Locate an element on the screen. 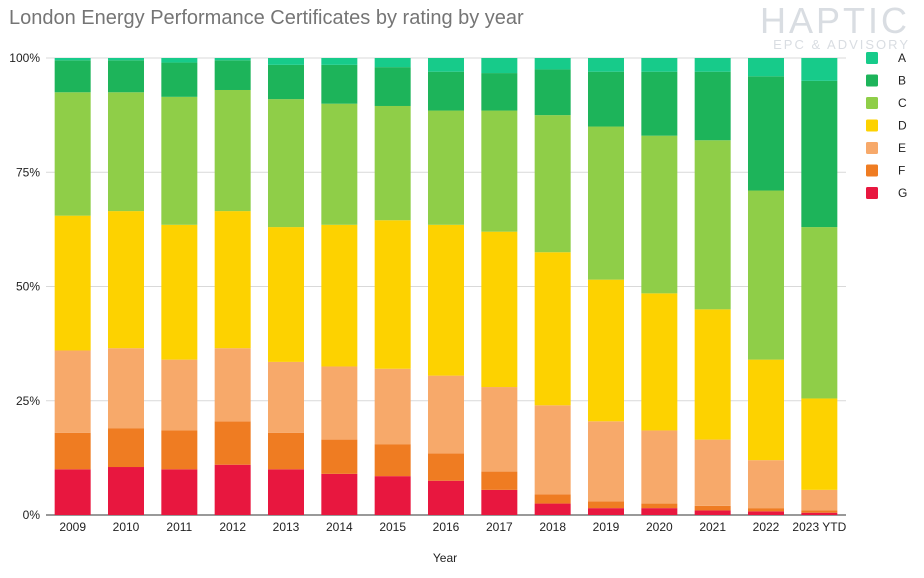 This screenshot has width=924, height=578. bar-segment-G-2009 is located at coordinates (72, 492).